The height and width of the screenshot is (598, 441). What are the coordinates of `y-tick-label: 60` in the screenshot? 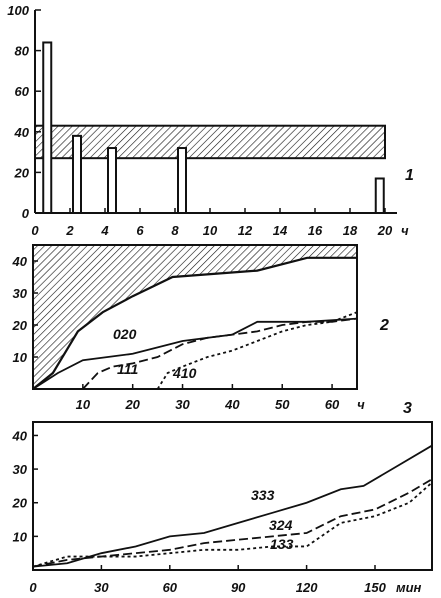 It's located at (22, 91).